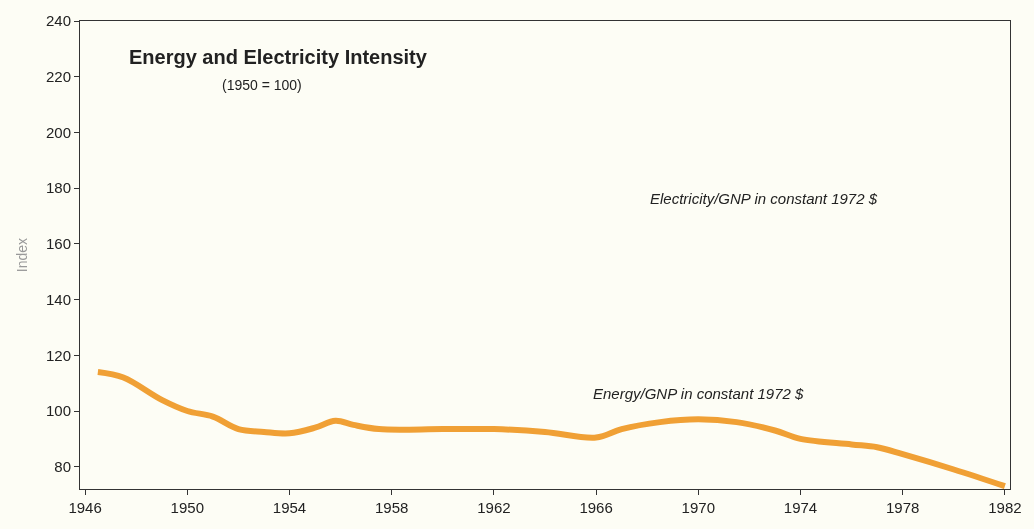  What do you see at coordinates (58, 299) in the screenshot?
I see `y-tick-label: 140` at bounding box center [58, 299].